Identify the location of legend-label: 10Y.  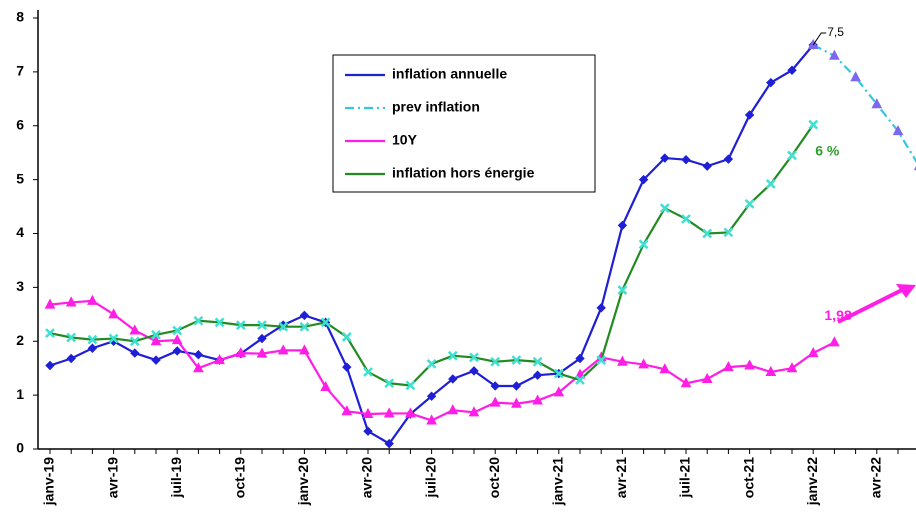
(405, 140).